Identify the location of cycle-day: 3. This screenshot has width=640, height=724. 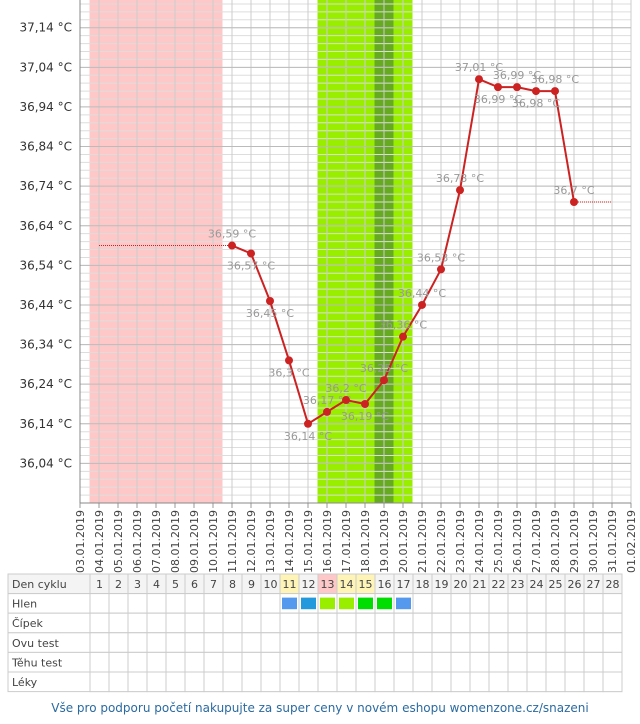
(137, 584).